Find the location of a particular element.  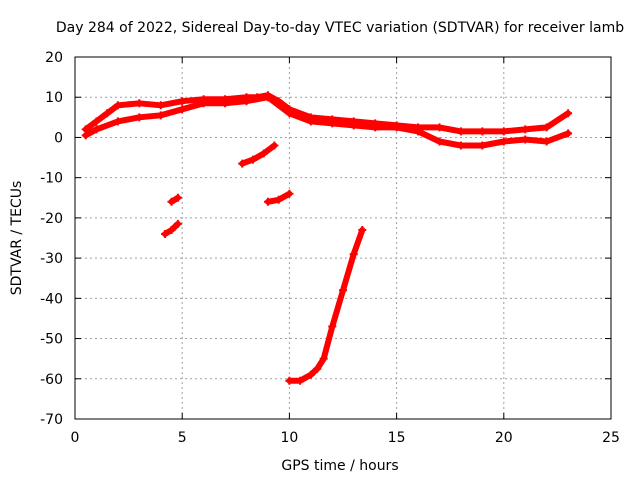

y-tick-label: 20 is located at coordinates (54, 58).